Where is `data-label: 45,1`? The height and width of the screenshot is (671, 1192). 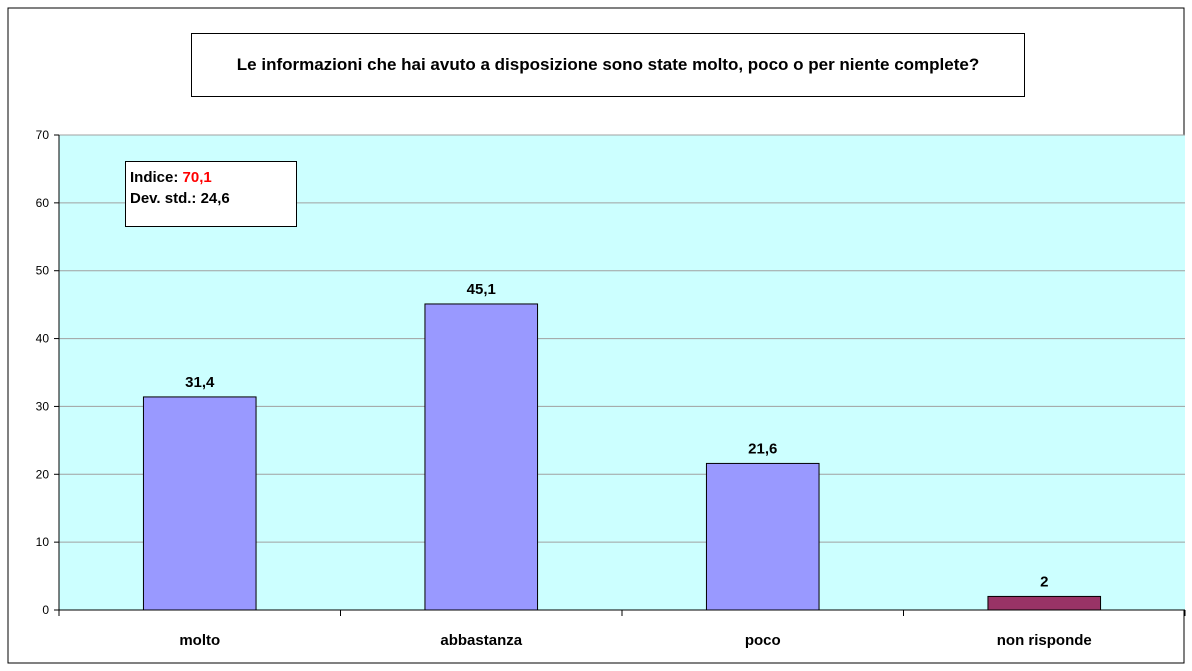
data-label: 45,1 is located at coordinates (481, 289).